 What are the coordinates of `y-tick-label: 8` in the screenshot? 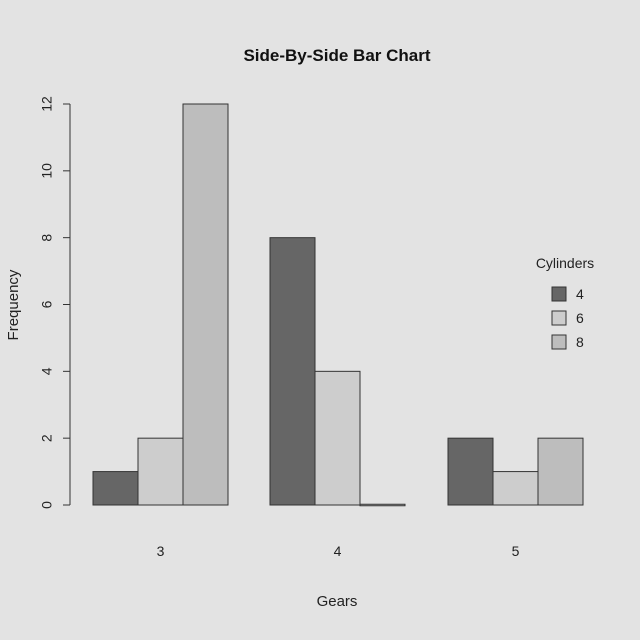 It's located at (47, 238).